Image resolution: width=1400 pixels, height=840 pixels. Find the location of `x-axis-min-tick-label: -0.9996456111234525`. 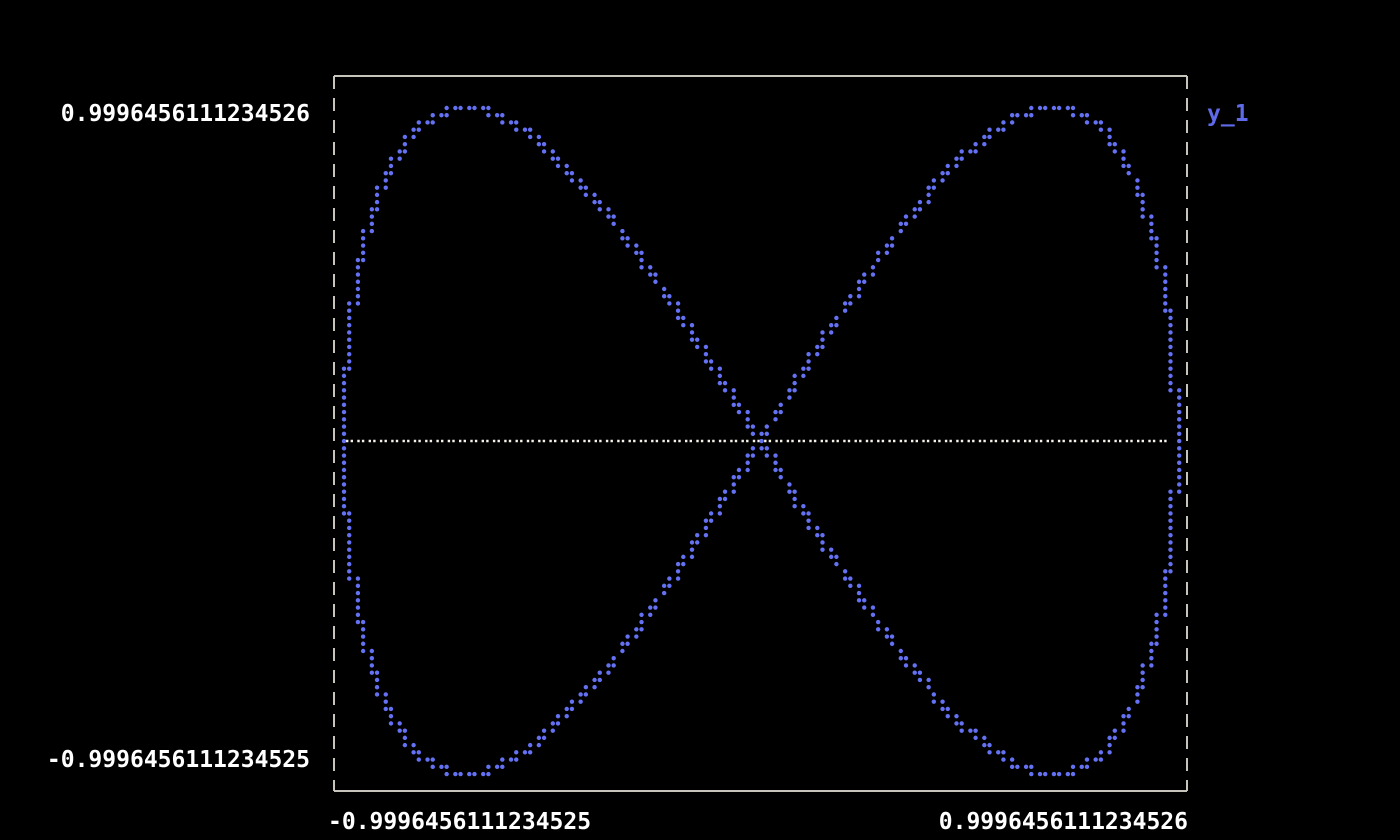

x-axis-min-tick-label: -0.9996456111234525 is located at coordinates (460, 822).